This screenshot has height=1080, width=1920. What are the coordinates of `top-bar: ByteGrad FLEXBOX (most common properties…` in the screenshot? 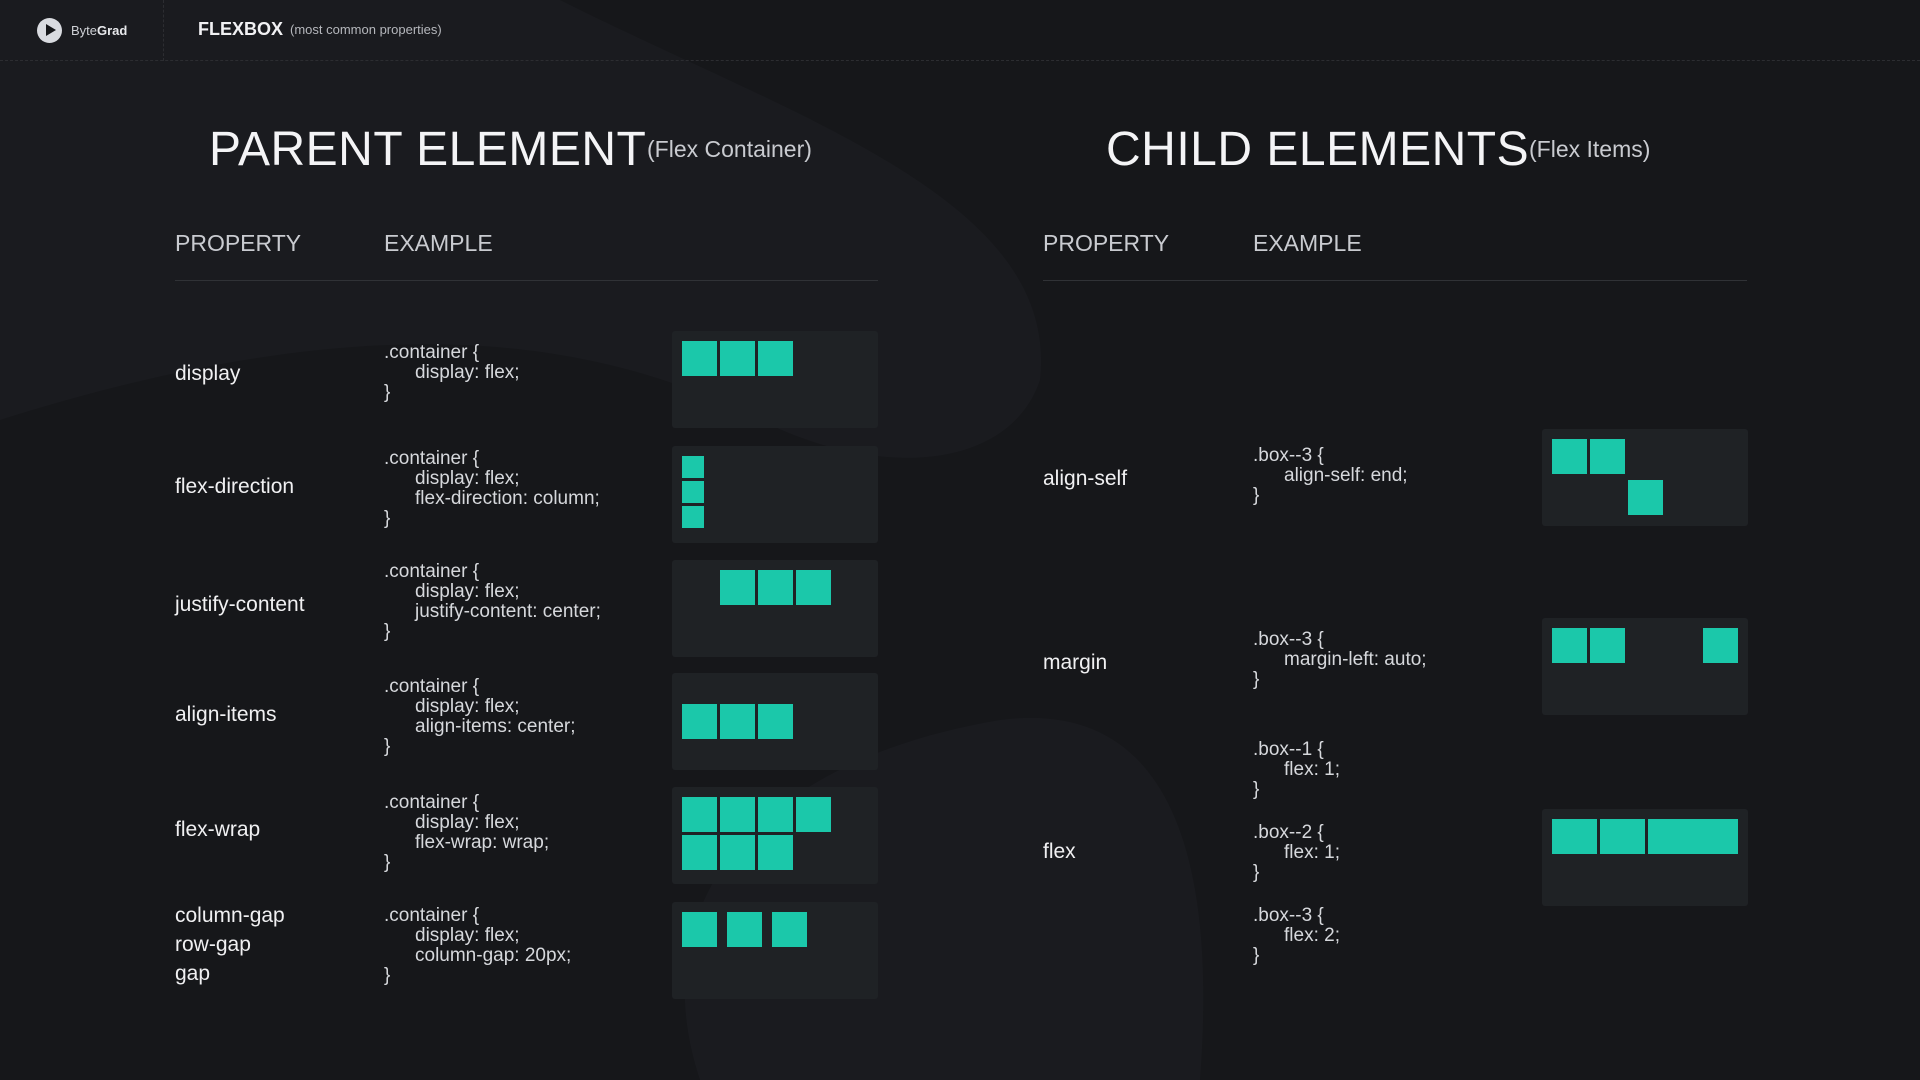 It's located at (960, 30).